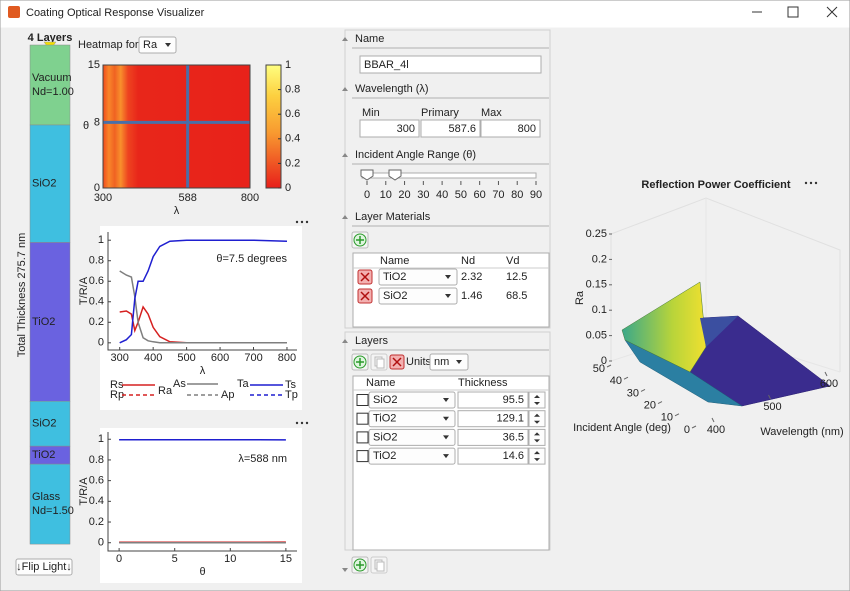  What do you see at coordinates (829, 384) in the screenshot?
I see `x-tick-label: 600` at bounding box center [829, 384].